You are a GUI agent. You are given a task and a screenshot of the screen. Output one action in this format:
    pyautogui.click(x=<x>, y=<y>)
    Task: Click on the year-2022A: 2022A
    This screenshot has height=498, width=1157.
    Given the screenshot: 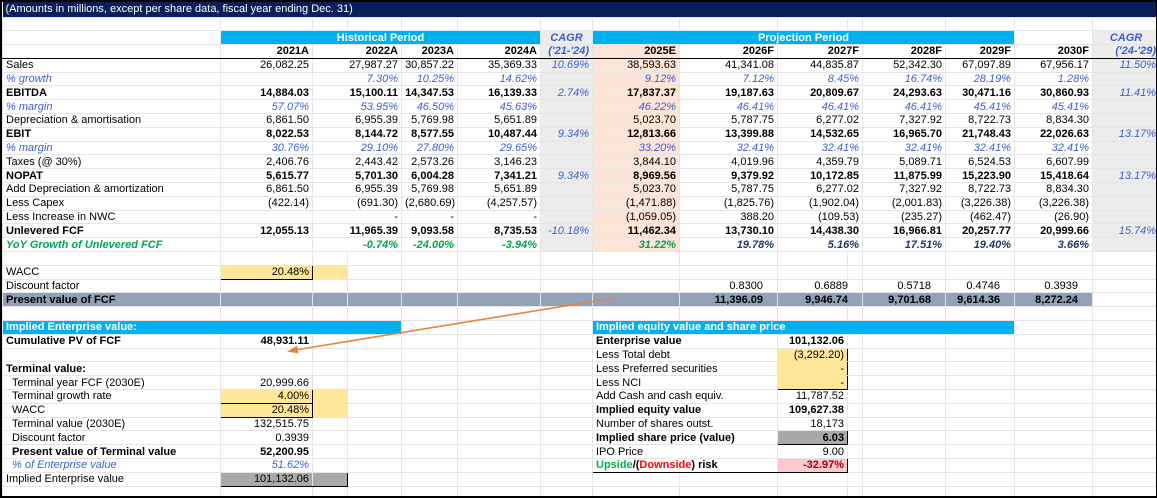 What is the action you would take?
    pyautogui.click(x=357, y=51)
    